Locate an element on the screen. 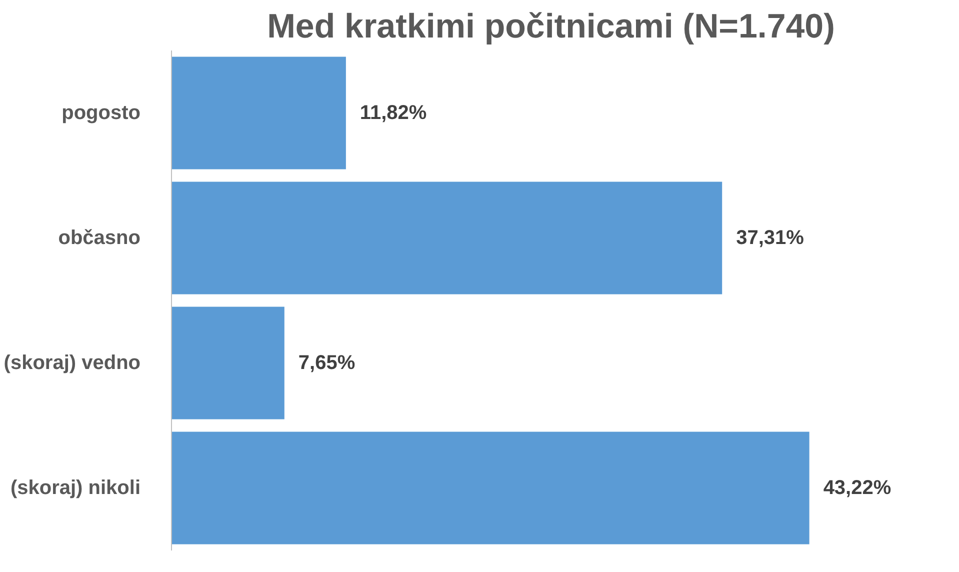 This screenshot has width=959, height=572. data-label: 37,31% is located at coordinates (770, 238).